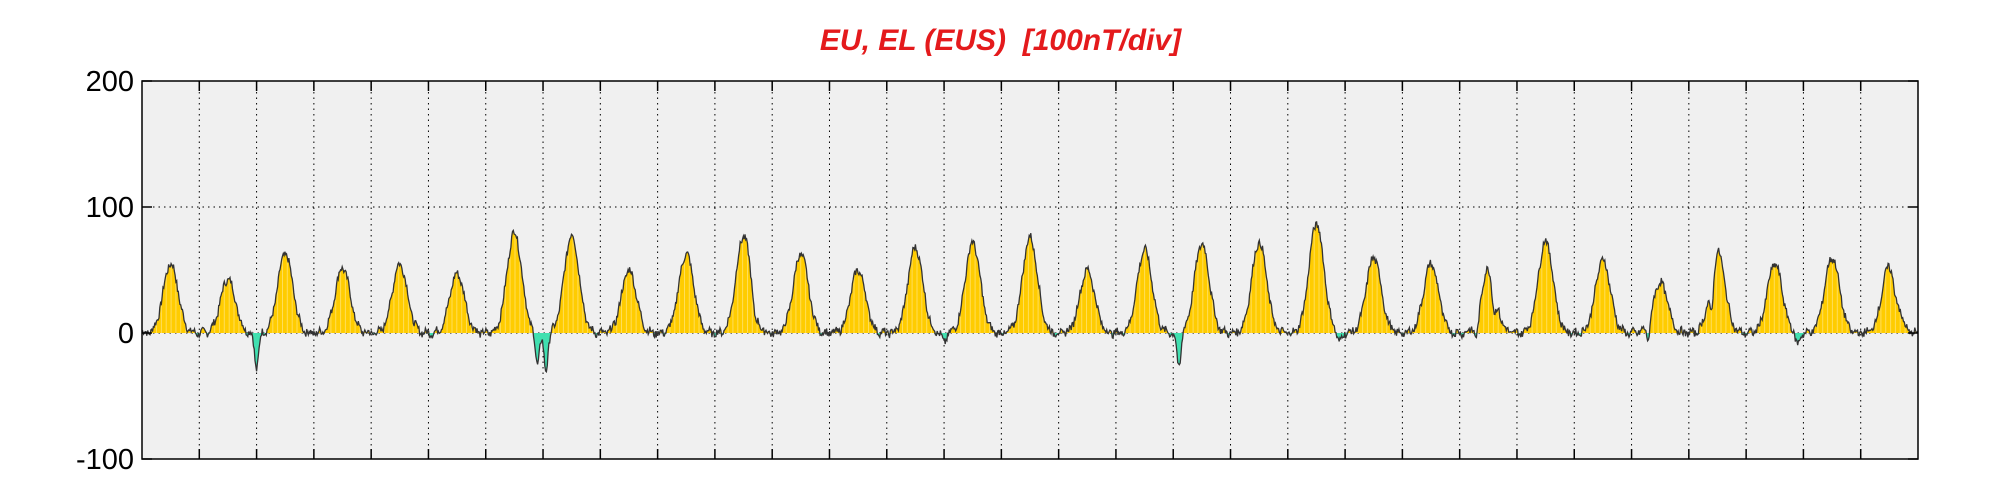 This screenshot has height=500, width=2001. Describe the element at coordinates (110, 82) in the screenshot. I see `y-tick-label: 200` at that location.